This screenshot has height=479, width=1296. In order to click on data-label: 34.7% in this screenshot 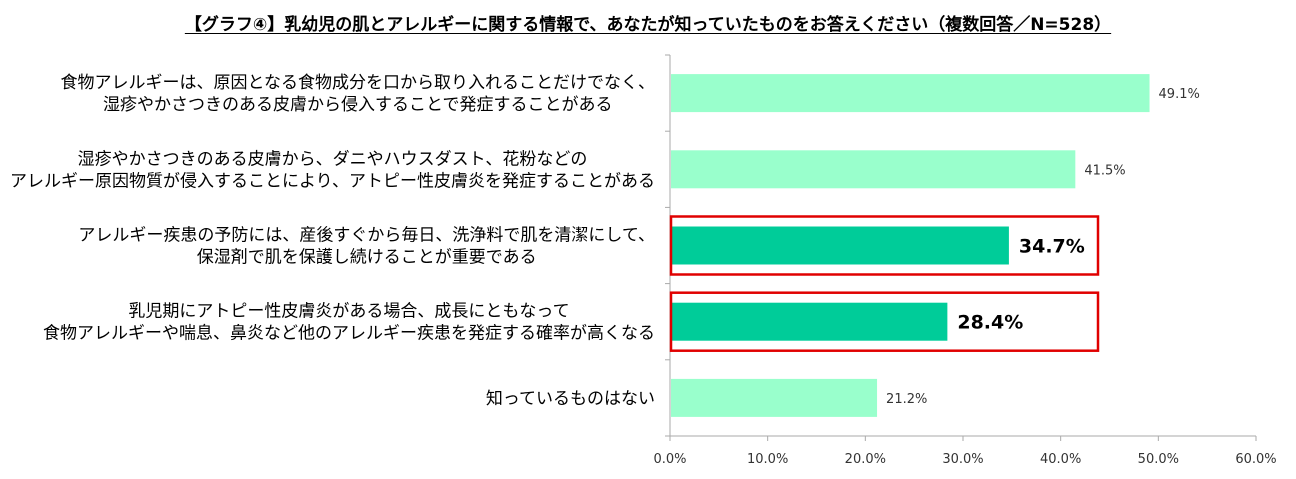, I will do `click(1052, 247)`.